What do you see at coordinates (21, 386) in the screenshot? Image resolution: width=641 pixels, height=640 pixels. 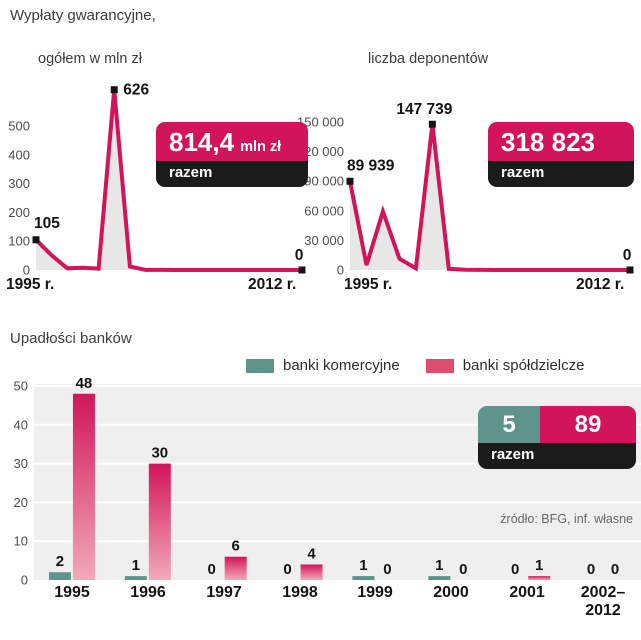 I see `y-tick-label: 50` at bounding box center [21, 386].